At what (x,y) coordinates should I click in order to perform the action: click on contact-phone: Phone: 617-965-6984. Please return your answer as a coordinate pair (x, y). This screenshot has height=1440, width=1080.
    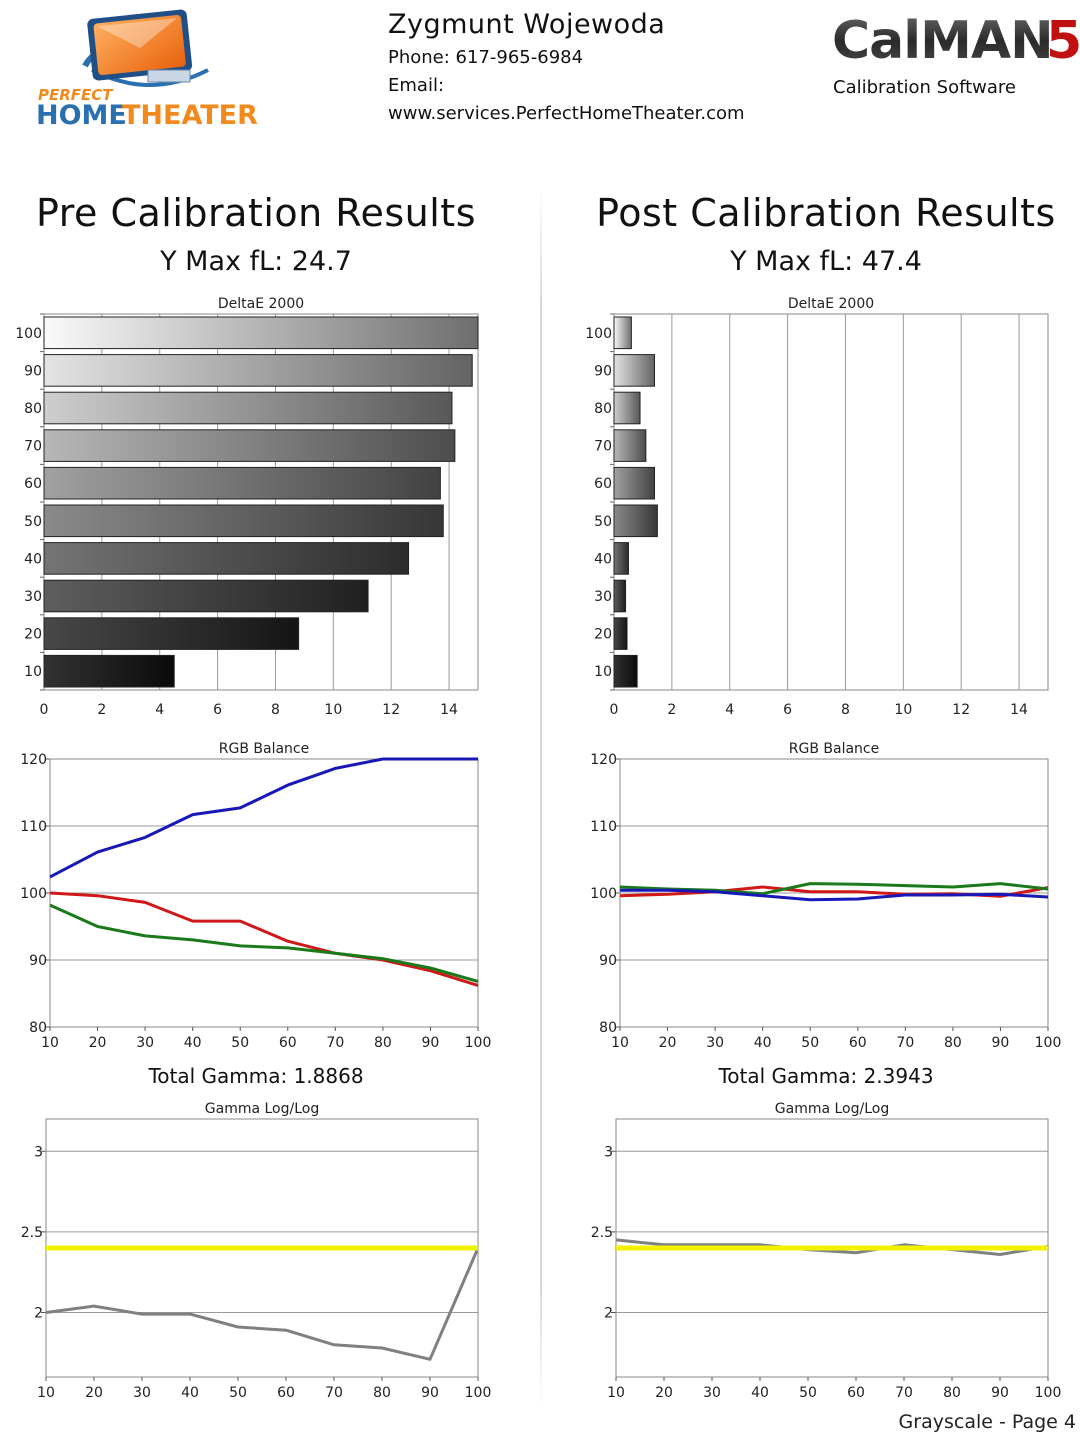
    Looking at the image, I should click on (486, 57).